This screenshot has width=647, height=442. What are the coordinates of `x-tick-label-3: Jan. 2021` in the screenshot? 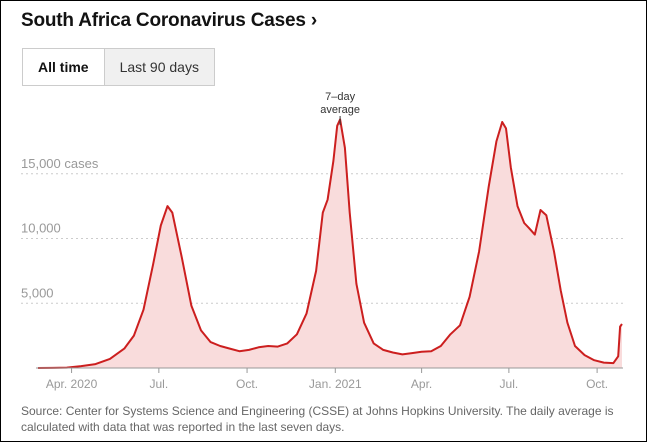 It's located at (335, 384).